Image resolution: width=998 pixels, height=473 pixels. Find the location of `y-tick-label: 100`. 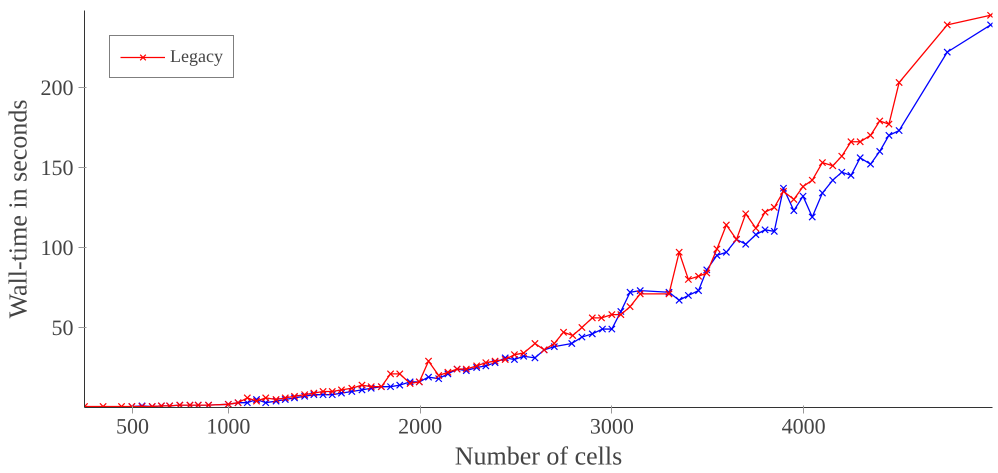

y-tick-label: 100 is located at coordinates (57, 247).